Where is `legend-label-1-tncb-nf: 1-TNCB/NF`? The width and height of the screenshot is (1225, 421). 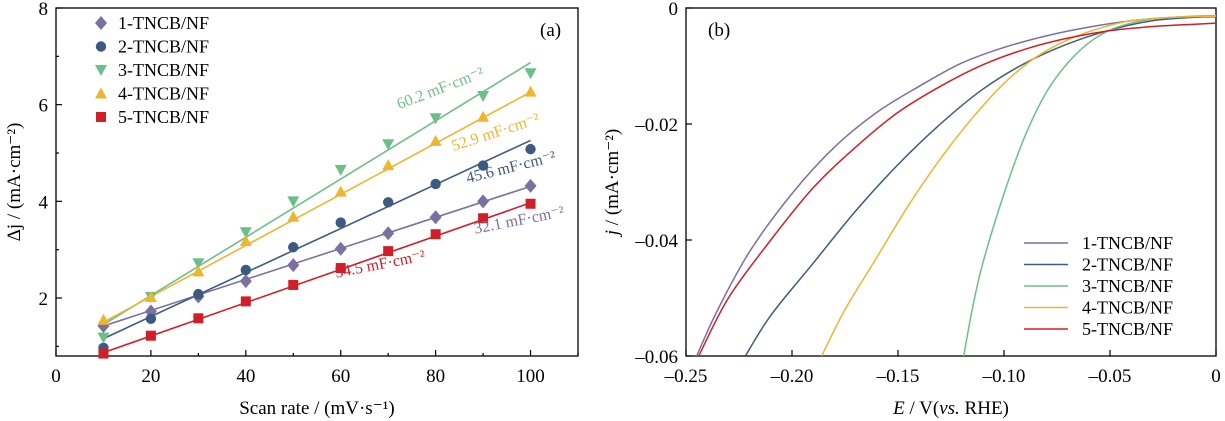
legend-label-1-tncb-nf: 1-TNCB/NF is located at coordinates (163, 23).